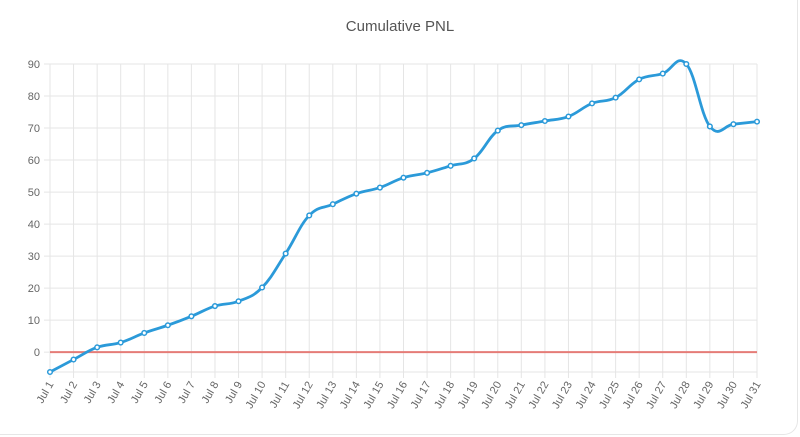 This screenshot has width=800, height=437. I want to click on y-tick-label: 90, so click(34, 65).